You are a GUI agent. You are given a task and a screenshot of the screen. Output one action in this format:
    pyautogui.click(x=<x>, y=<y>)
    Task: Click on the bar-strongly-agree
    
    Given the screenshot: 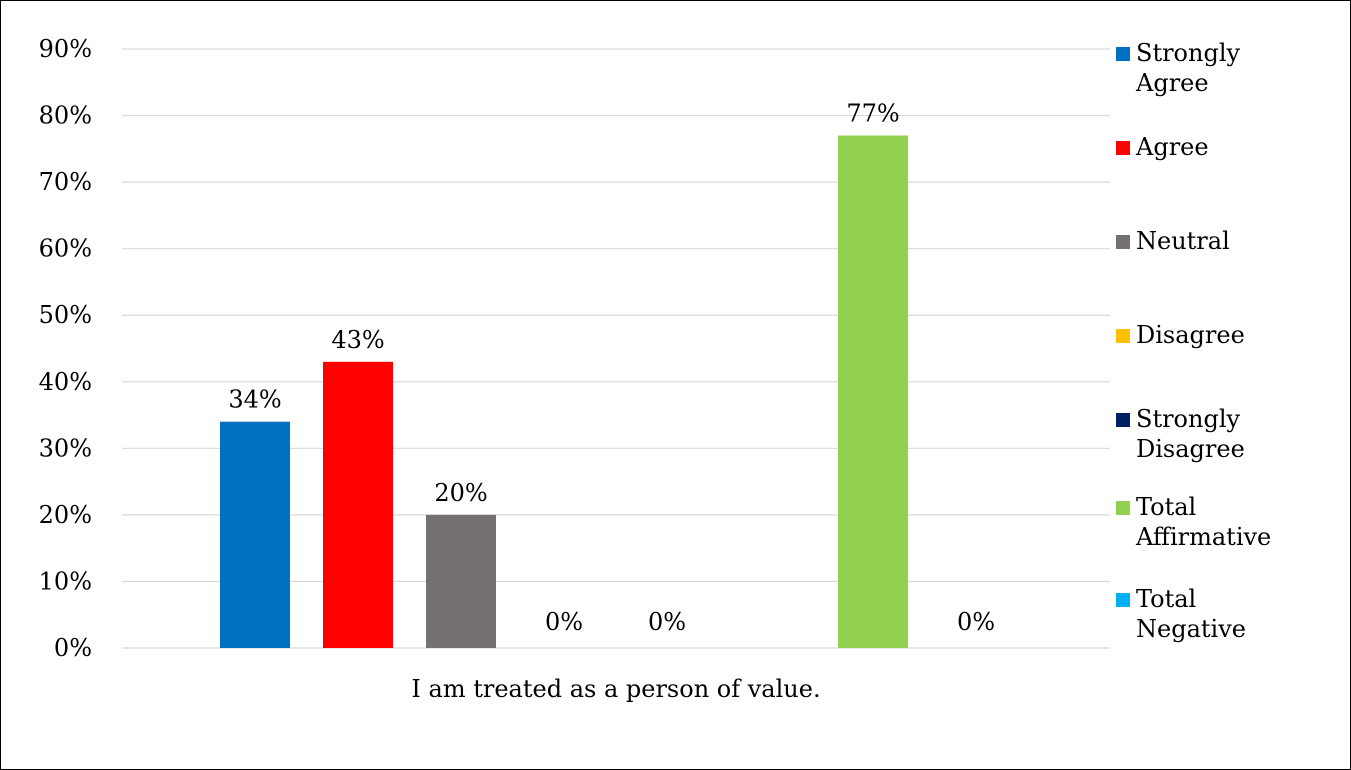 What is the action you would take?
    pyautogui.click(x=255, y=534)
    